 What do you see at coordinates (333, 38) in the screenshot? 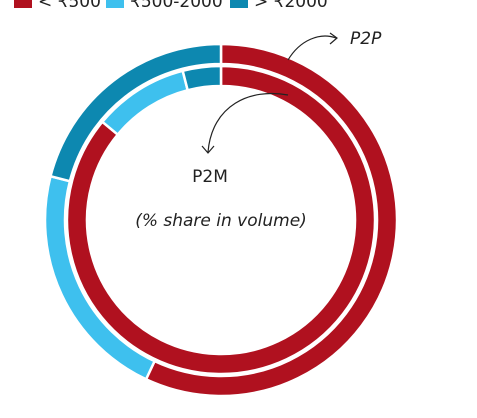
I see `p2p-arrowhead` at bounding box center [333, 38].